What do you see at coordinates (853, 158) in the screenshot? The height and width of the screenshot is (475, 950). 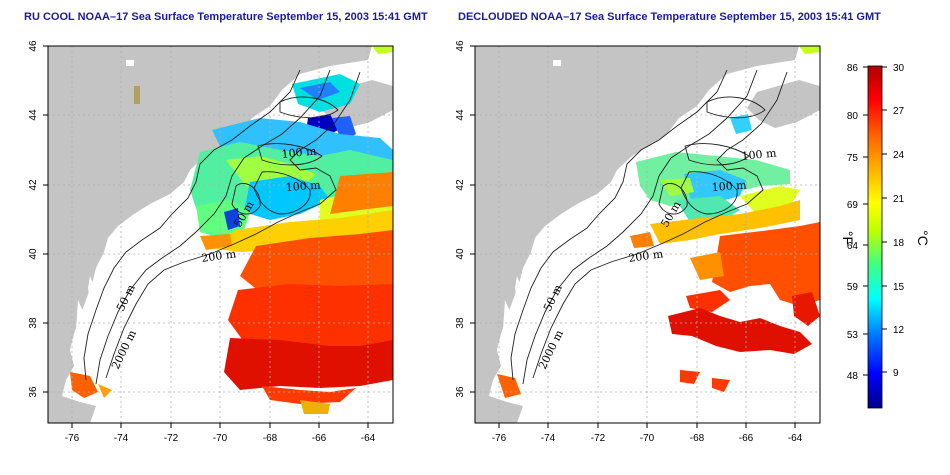 I see `fahrenheit-tick: 75` at bounding box center [853, 158].